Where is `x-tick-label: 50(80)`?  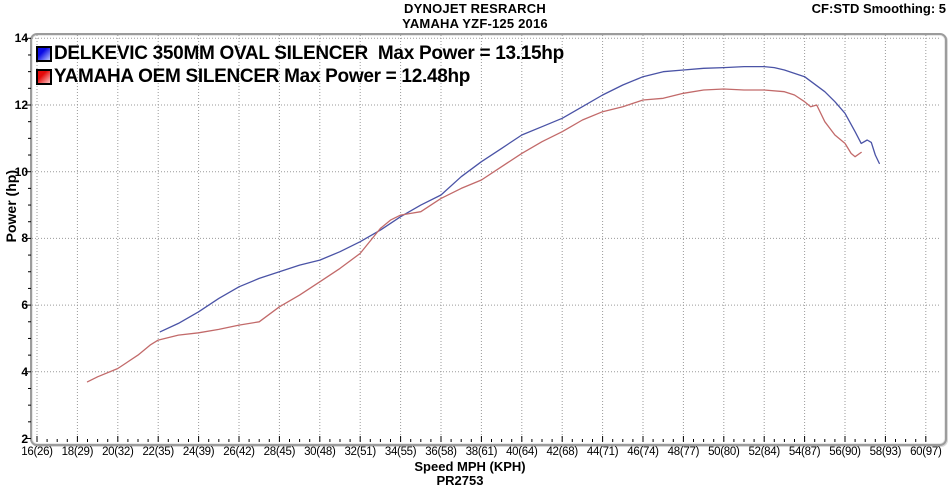
x-tick-label: 50(80) is located at coordinates (724, 452).